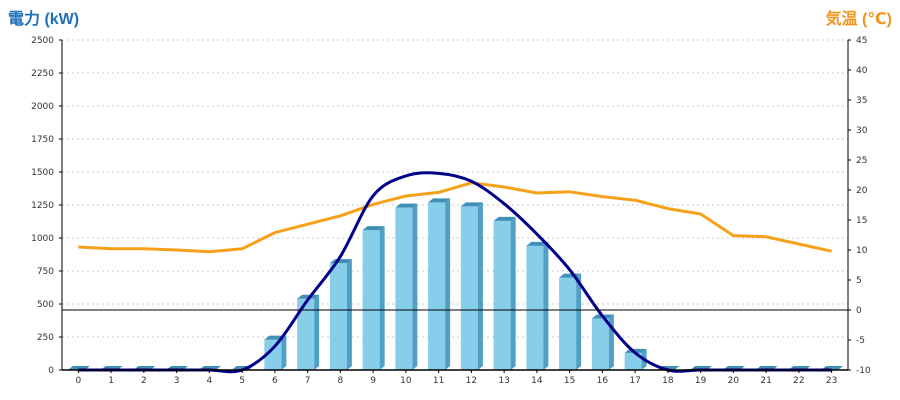 This screenshot has height=400, width=900. What do you see at coordinates (45, 305) in the screenshot?
I see `left-tick-label: 500` at bounding box center [45, 305].